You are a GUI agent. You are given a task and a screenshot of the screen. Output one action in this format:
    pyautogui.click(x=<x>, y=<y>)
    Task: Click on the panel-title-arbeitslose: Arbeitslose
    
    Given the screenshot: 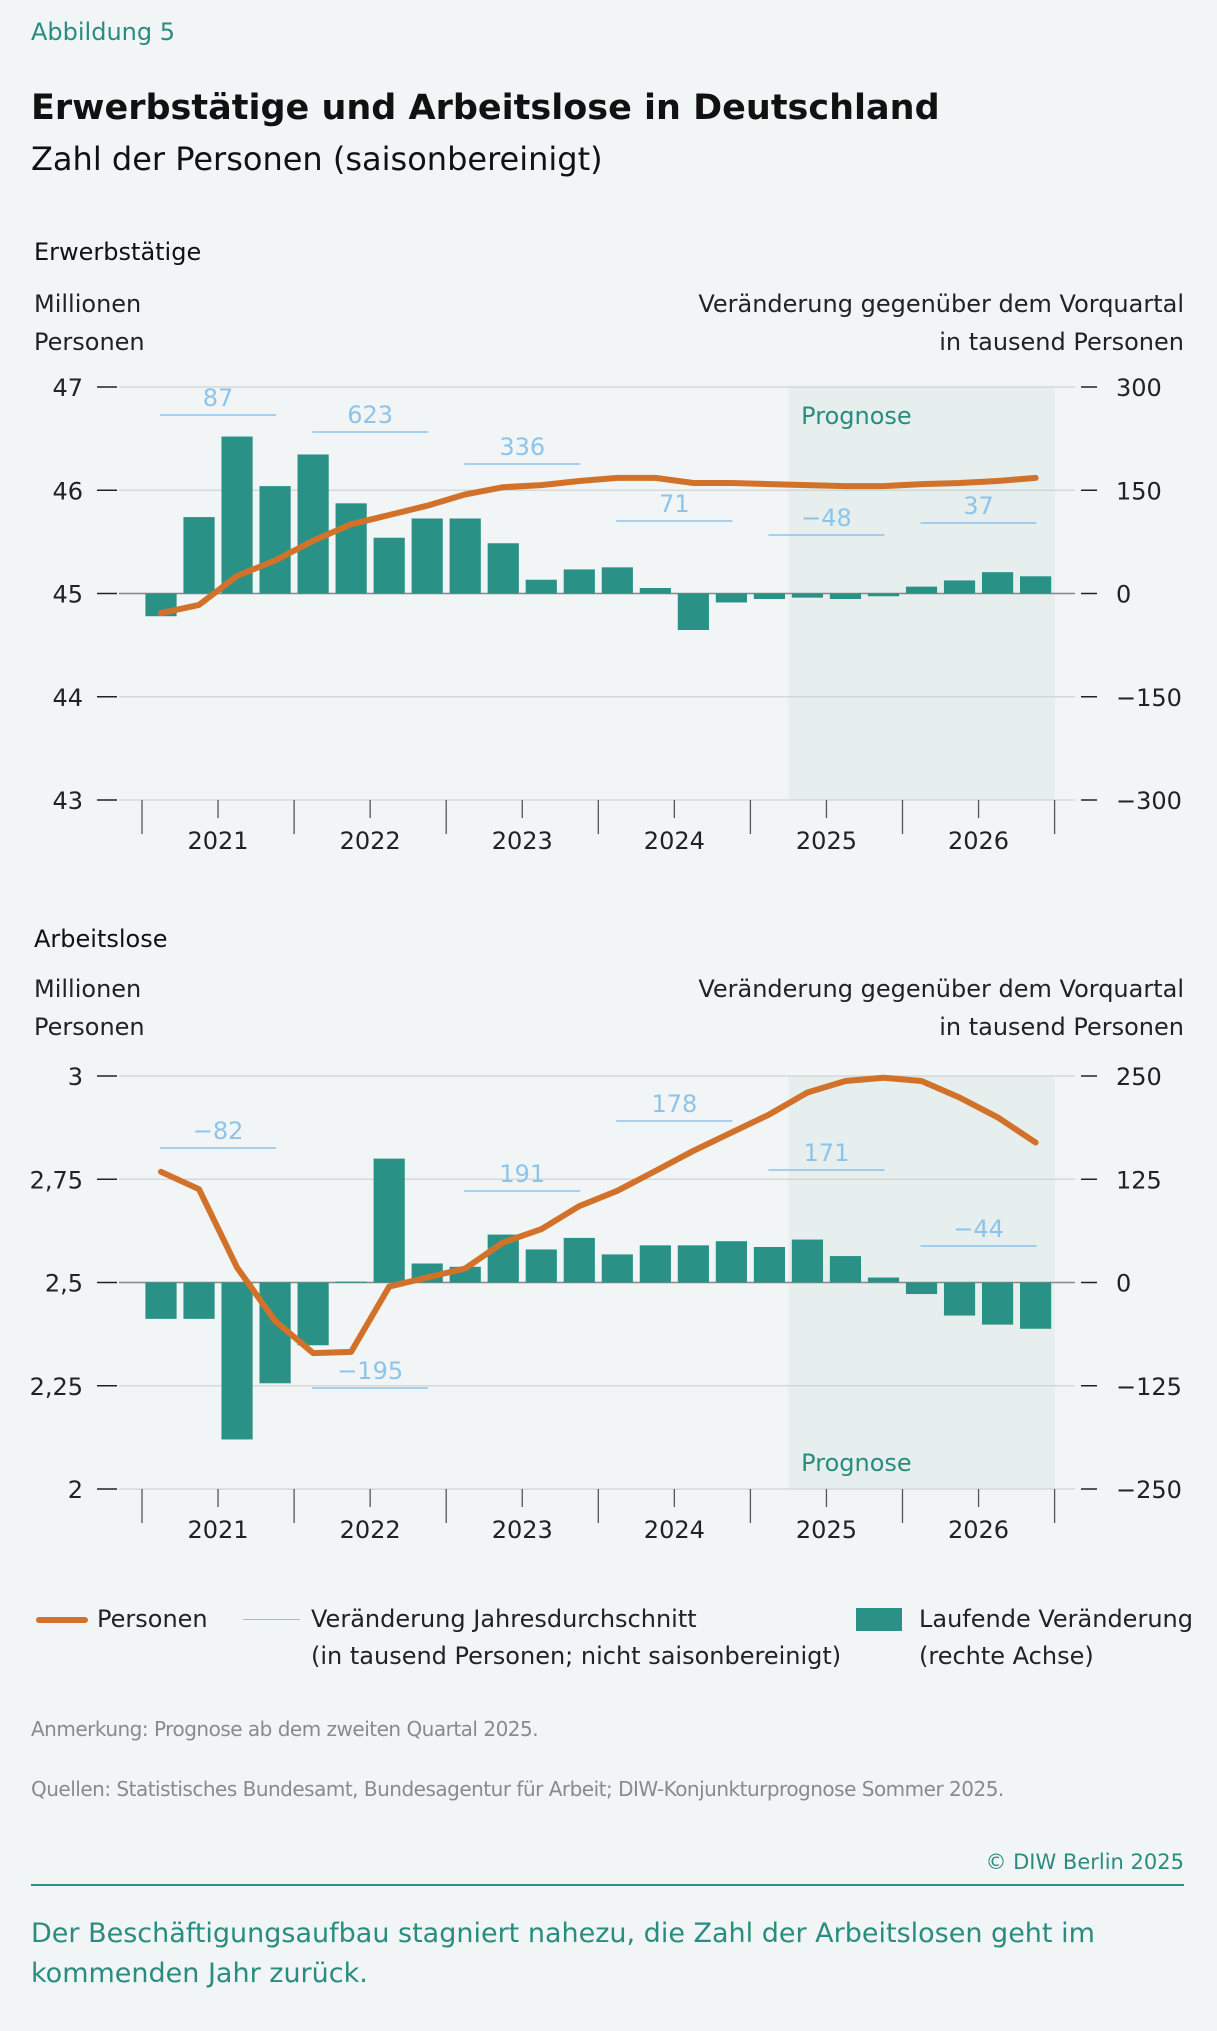 What is the action you would take?
    pyautogui.click(x=101, y=939)
    